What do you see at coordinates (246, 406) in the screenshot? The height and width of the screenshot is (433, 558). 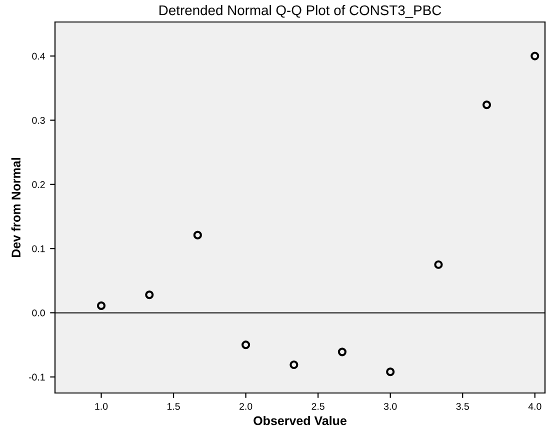 I see `x-tick-label: 2.0` at bounding box center [246, 406].